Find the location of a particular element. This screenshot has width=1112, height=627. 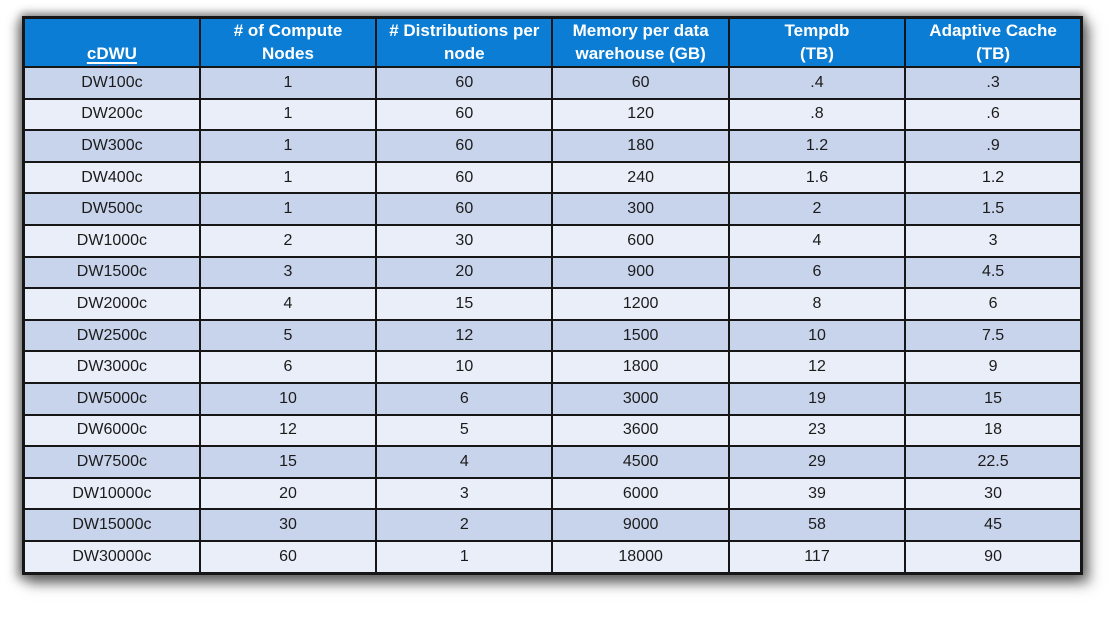

table-cell: .8 is located at coordinates (817, 114).